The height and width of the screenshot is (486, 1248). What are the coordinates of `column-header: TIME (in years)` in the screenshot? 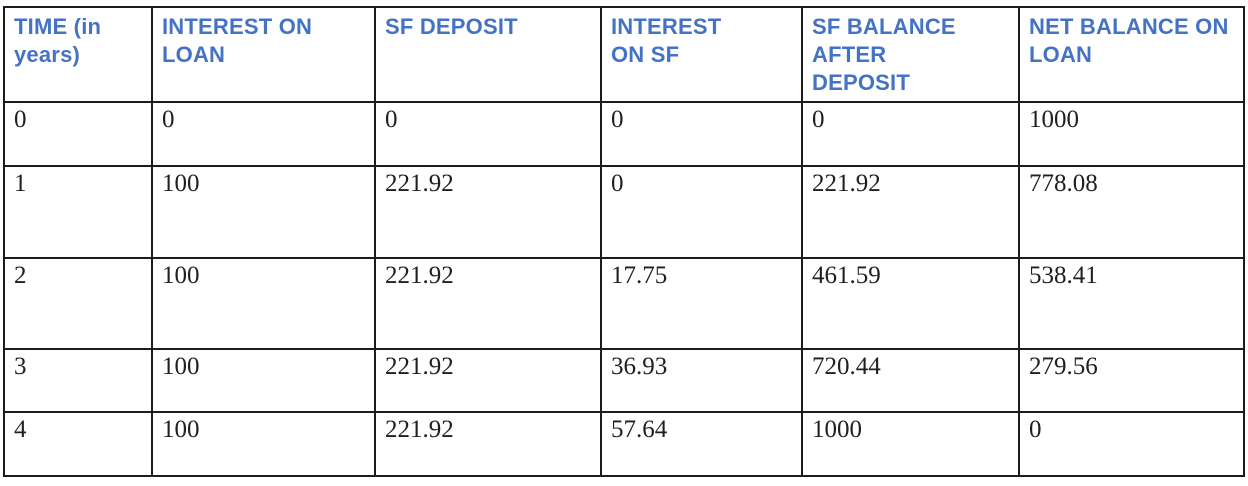 It's located at (78, 54).